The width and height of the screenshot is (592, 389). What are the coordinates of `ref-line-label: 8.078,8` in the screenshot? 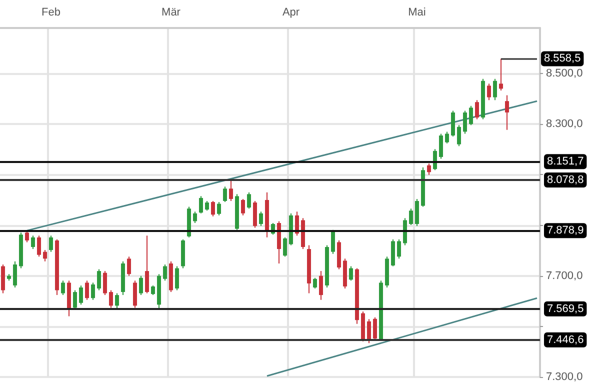 It's located at (565, 180).